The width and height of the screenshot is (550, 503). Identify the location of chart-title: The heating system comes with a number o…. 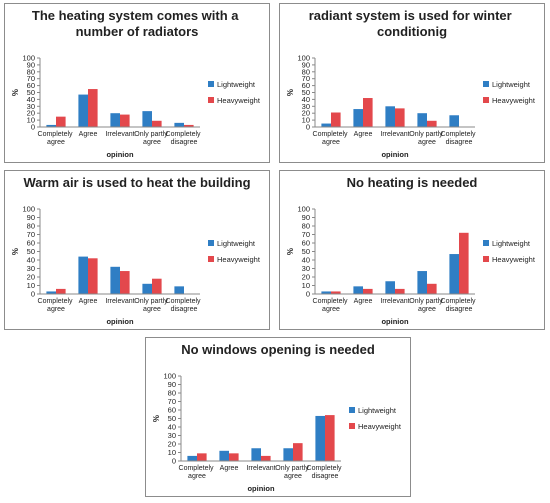
(137, 23).